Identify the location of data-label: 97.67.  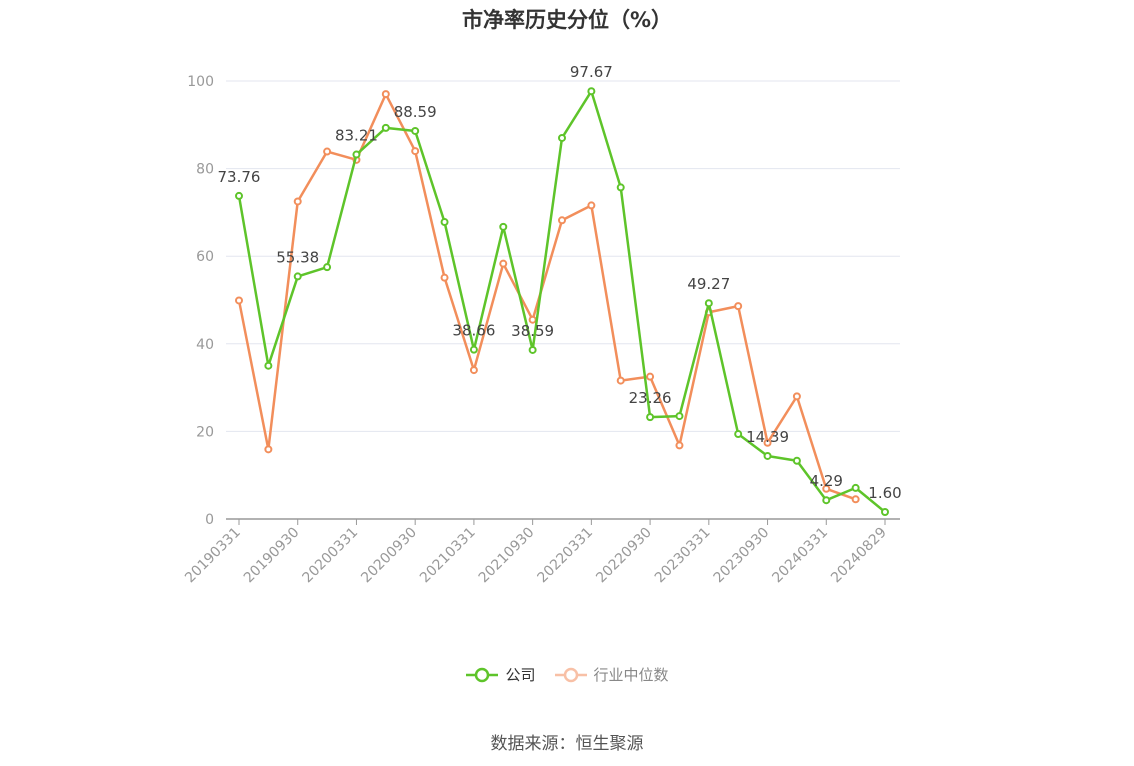
(591, 72).